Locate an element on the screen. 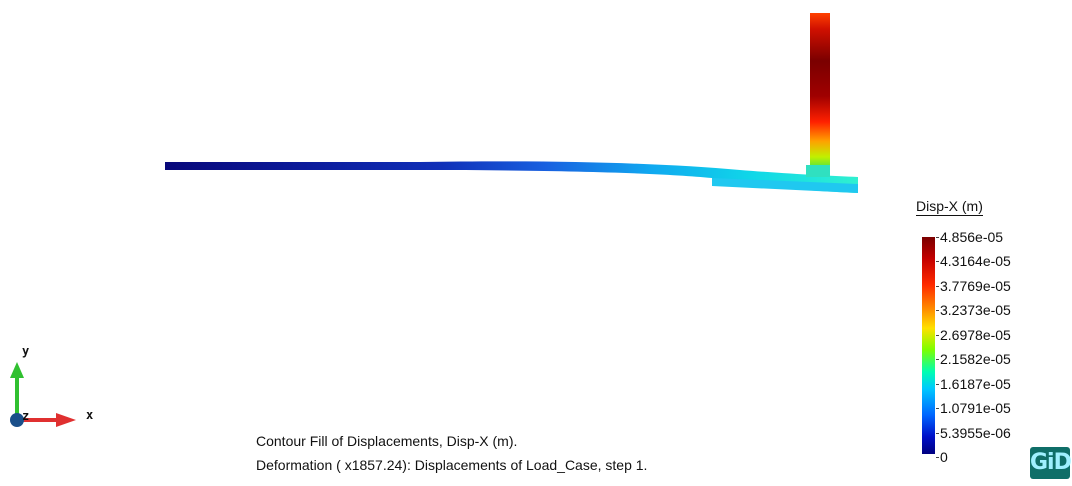  axis-triad is located at coordinates (43, 394).